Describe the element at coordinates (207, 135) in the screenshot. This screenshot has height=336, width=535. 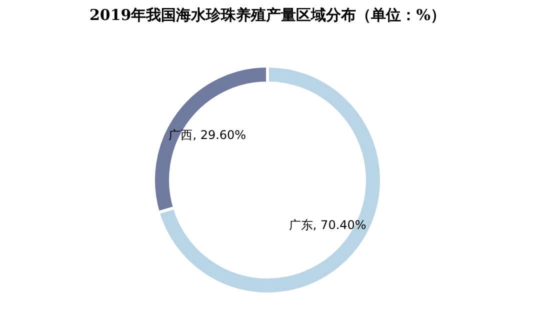
I see `slice-label: 广西, 29.60%` at that location.